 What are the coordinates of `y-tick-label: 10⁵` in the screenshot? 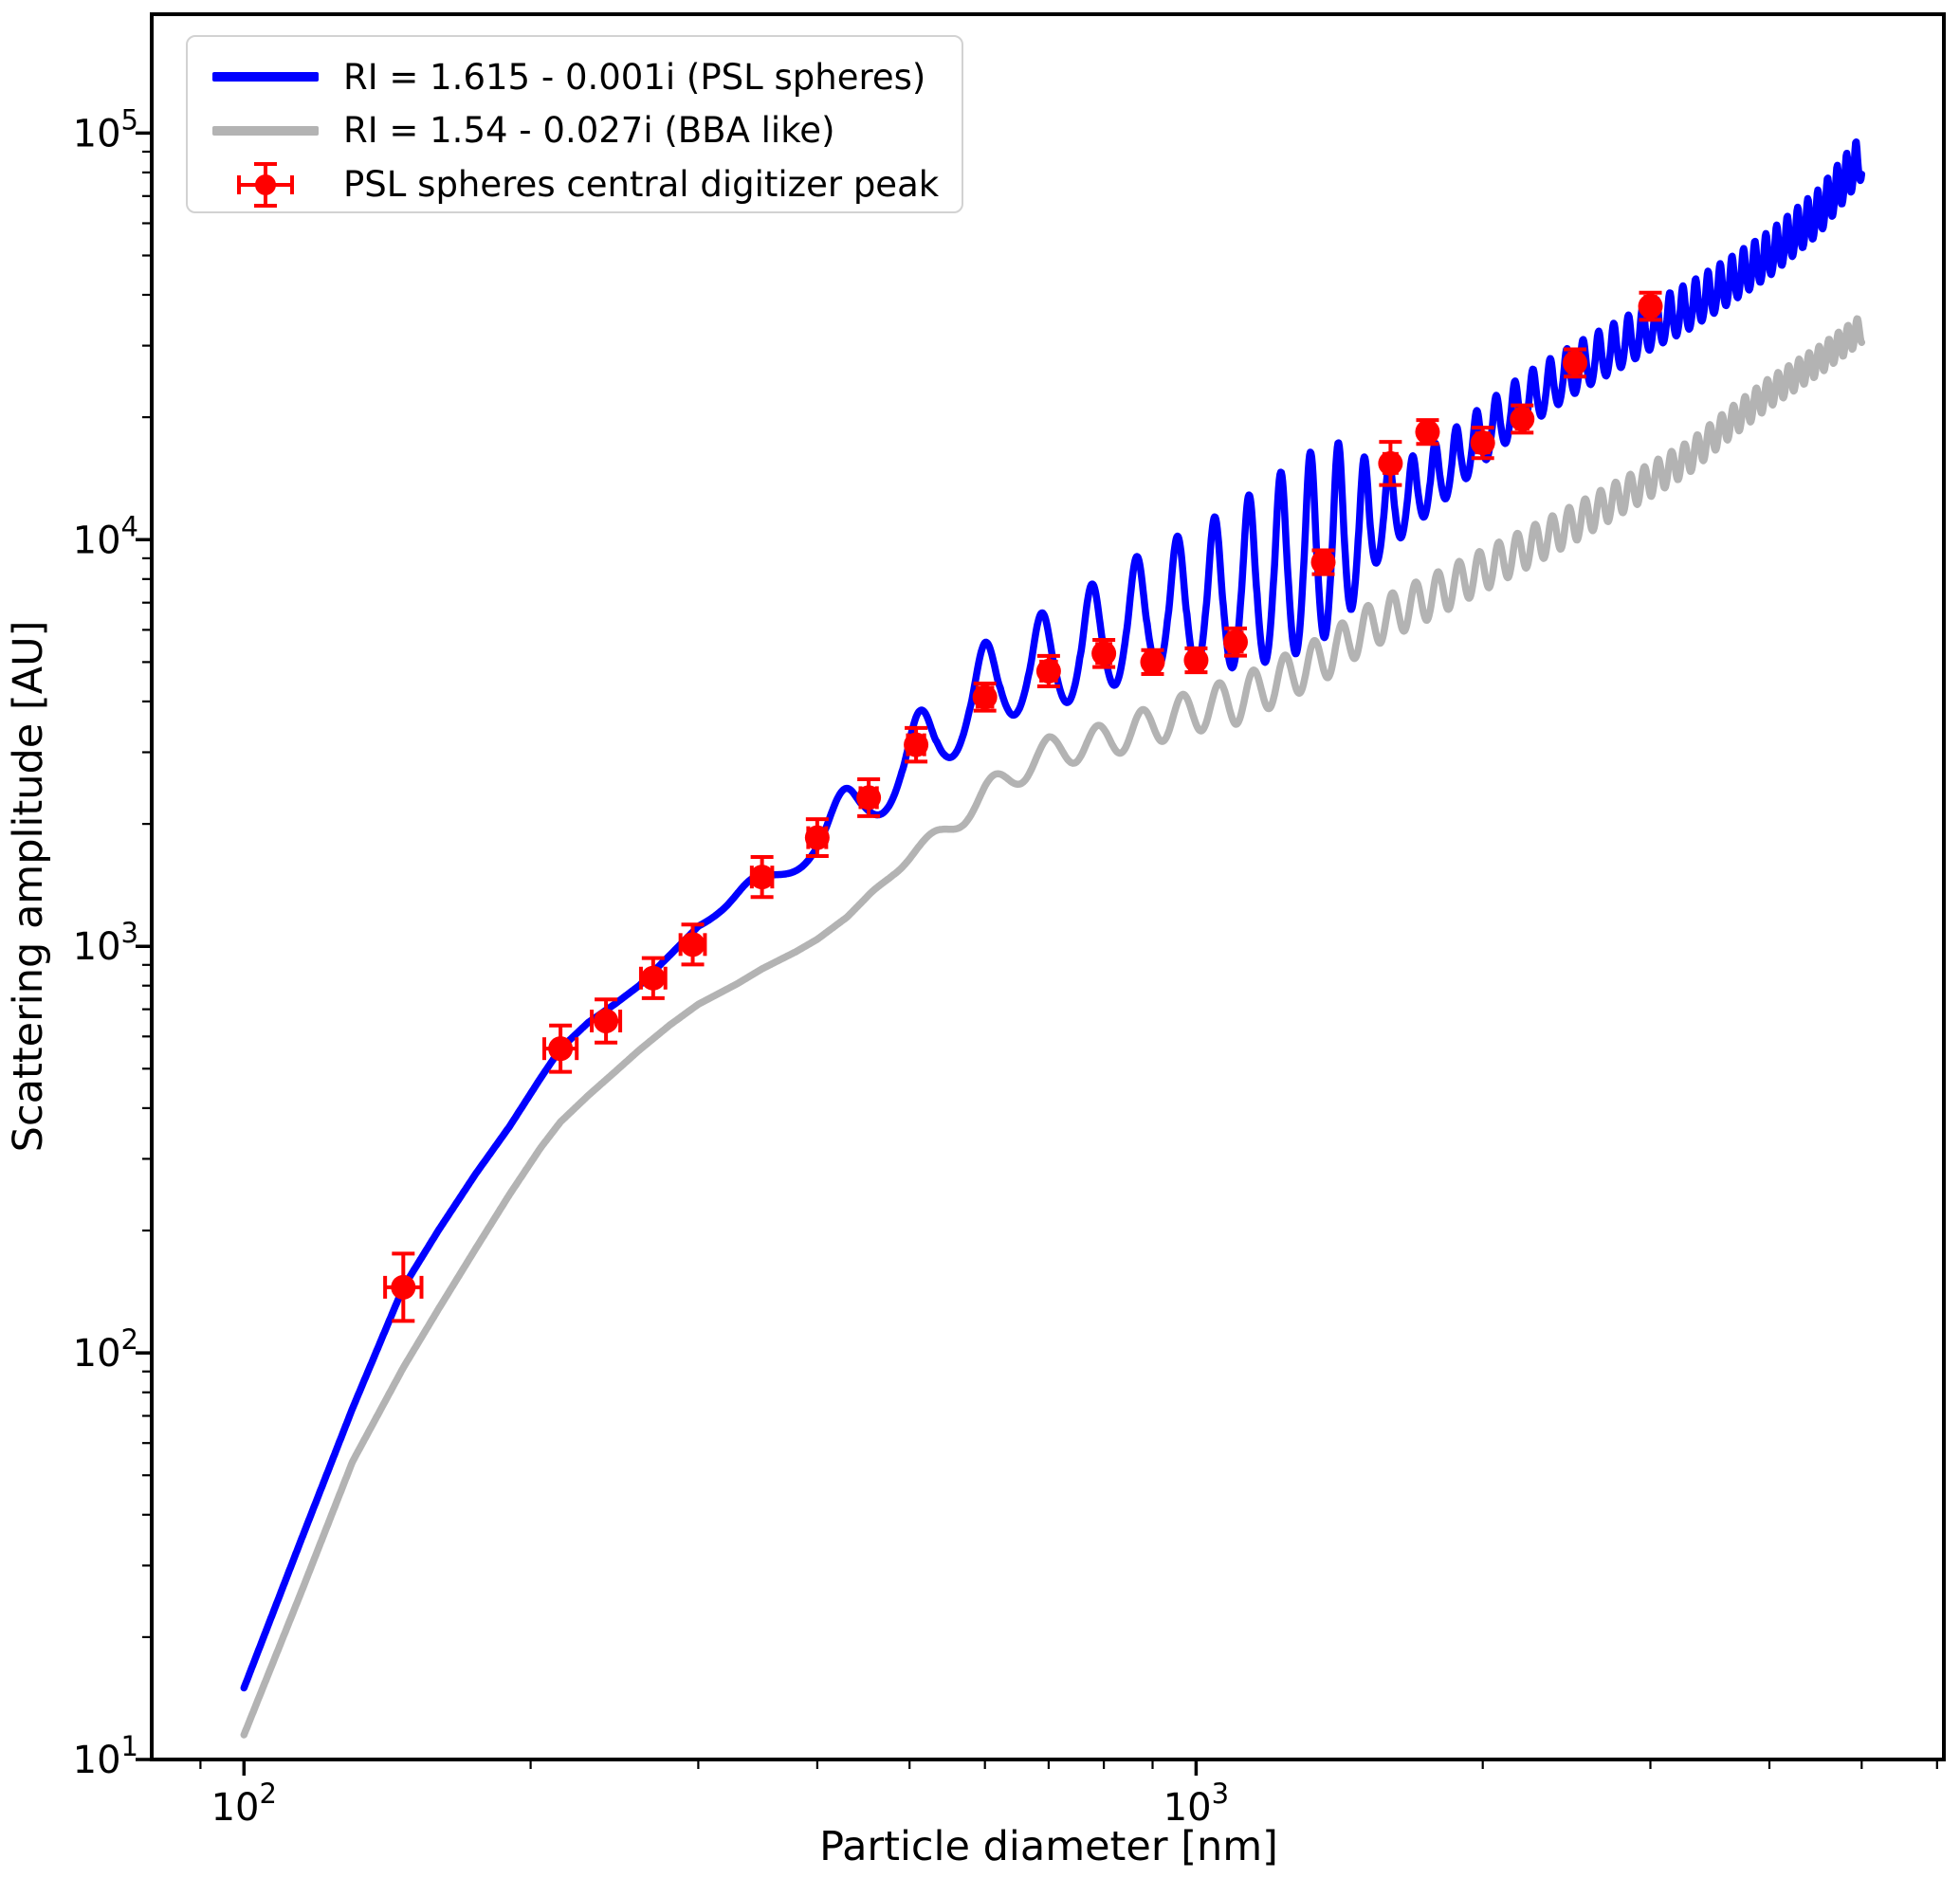 It's located at (105, 129).